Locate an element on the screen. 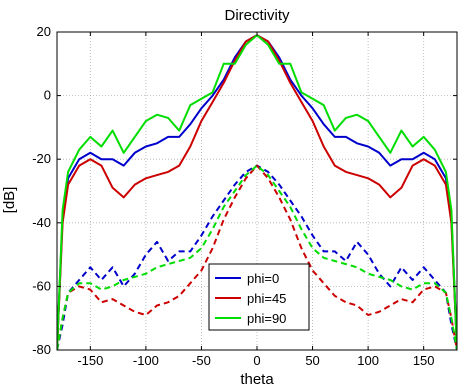 The width and height of the screenshot is (458, 389). y-tick-label-5: 20 is located at coordinates (44, 31).